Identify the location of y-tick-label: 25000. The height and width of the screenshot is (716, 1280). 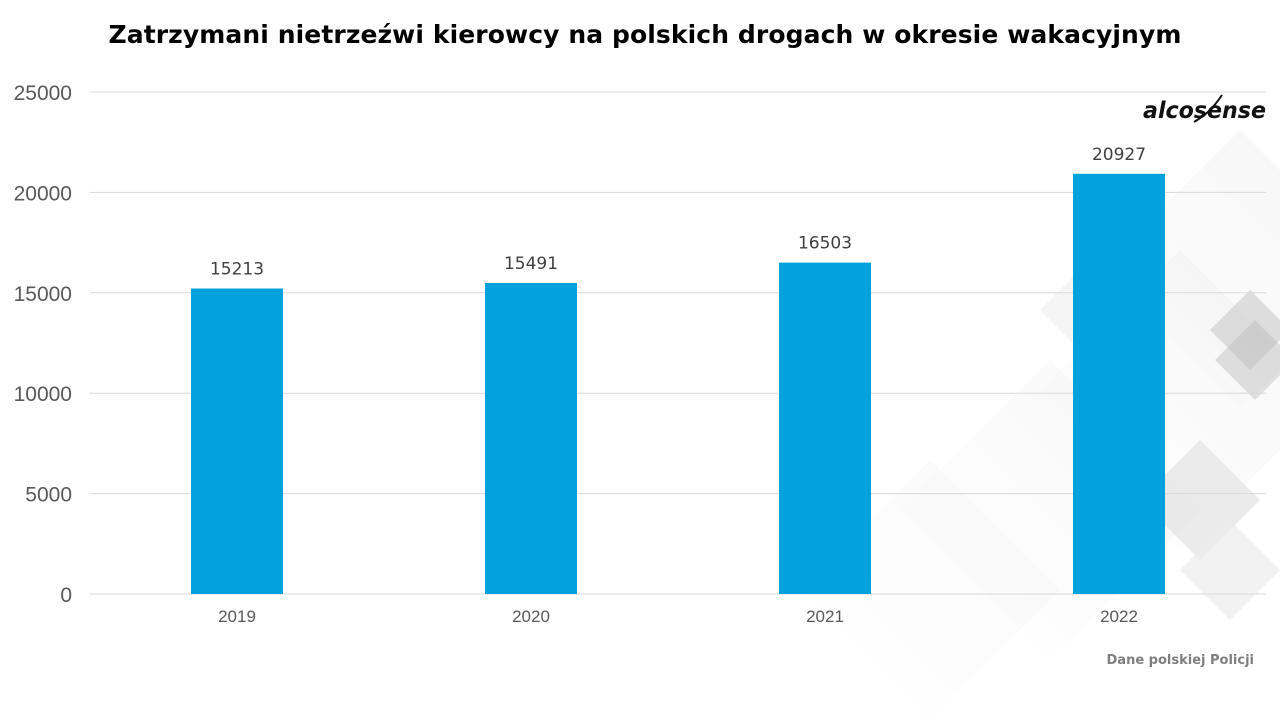
(43, 93).